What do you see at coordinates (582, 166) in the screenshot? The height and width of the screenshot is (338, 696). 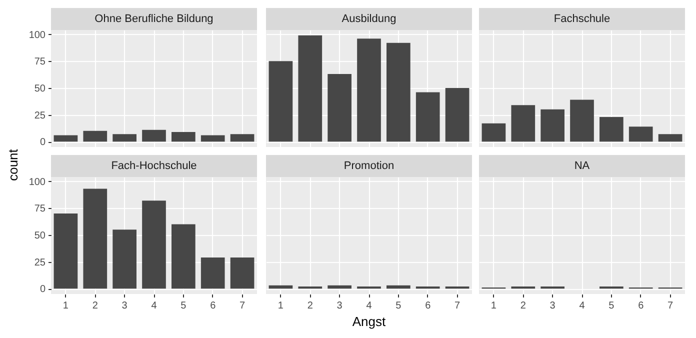 I see `chart-title: NA` at bounding box center [582, 166].